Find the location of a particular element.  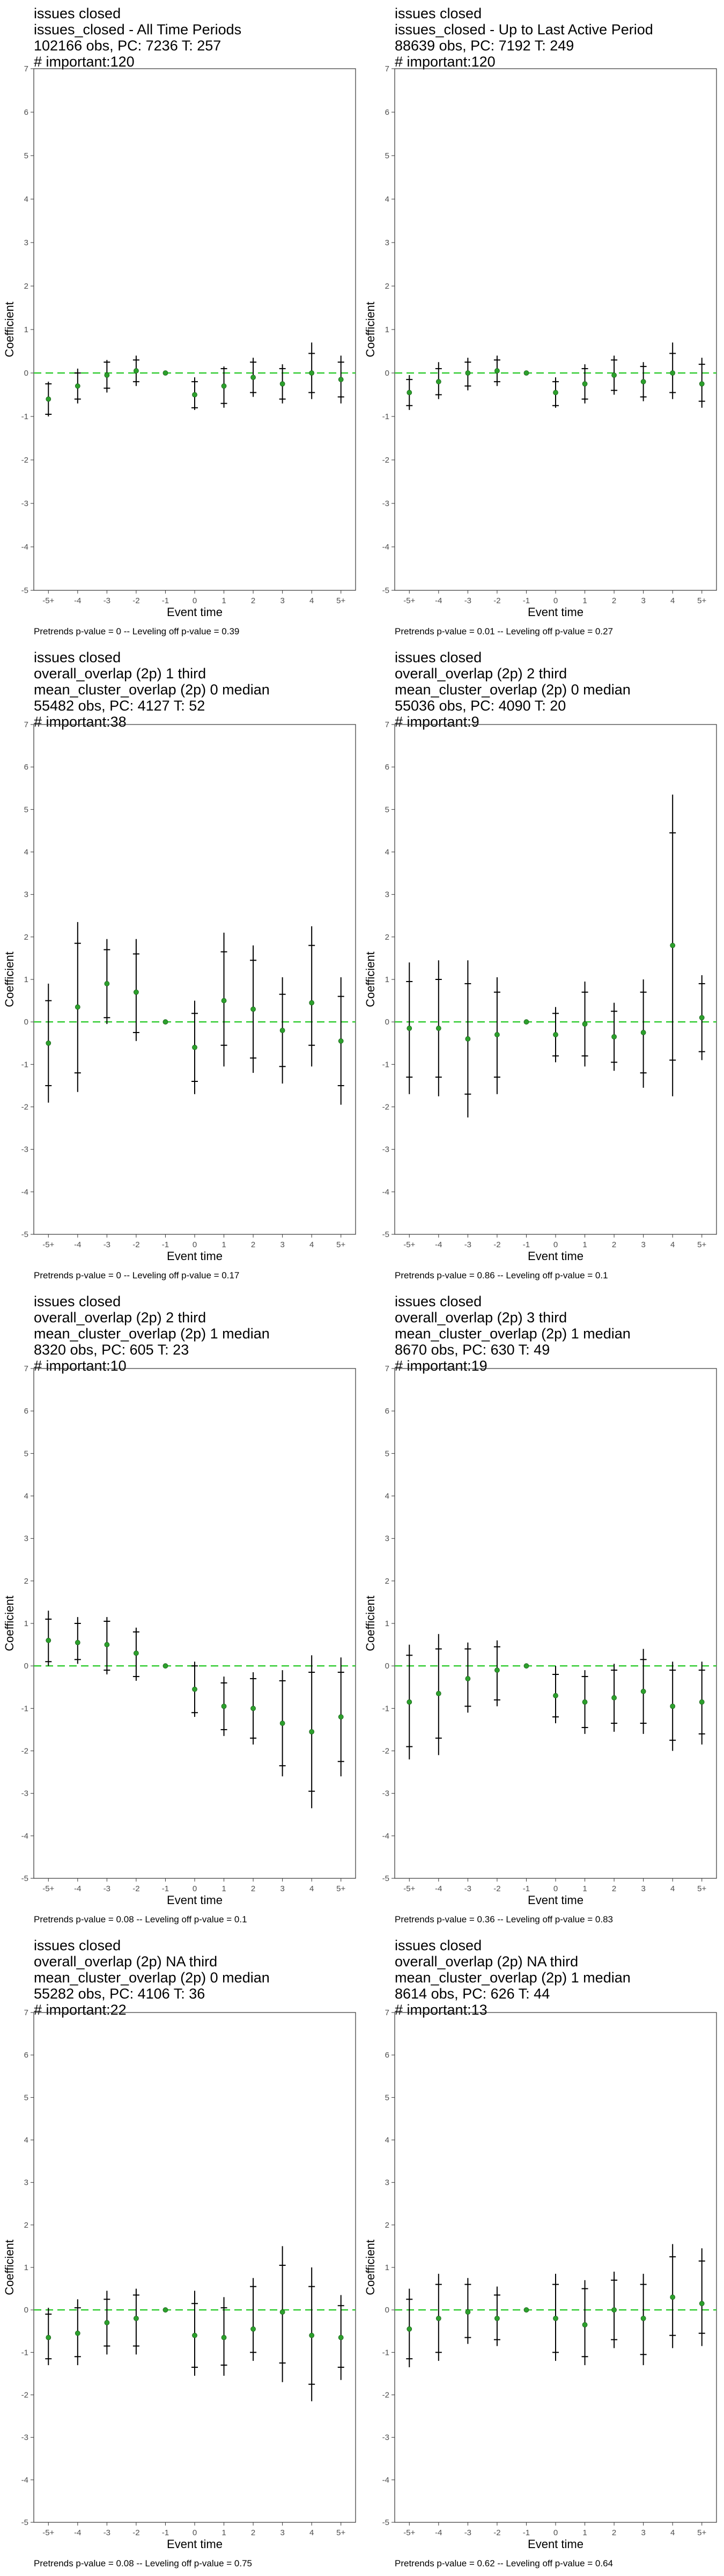

panel-title-line: mean_cluster_overlap (2p) 0 median is located at coordinates (152, 1978).